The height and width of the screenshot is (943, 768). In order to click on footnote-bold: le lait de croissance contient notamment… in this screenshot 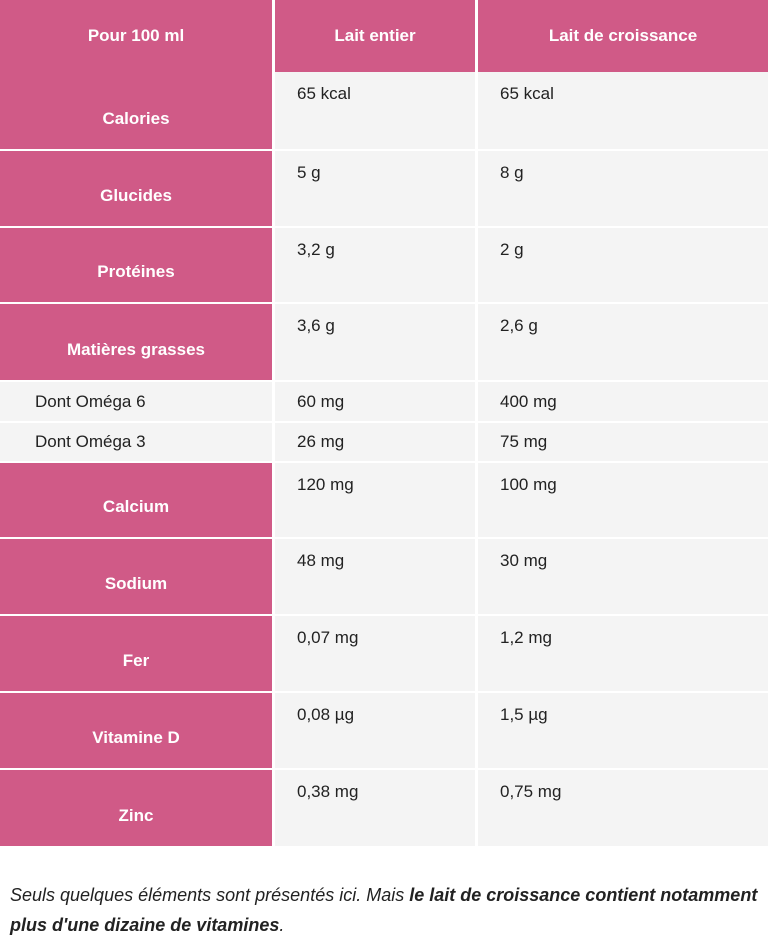, I will do `click(384, 910)`.